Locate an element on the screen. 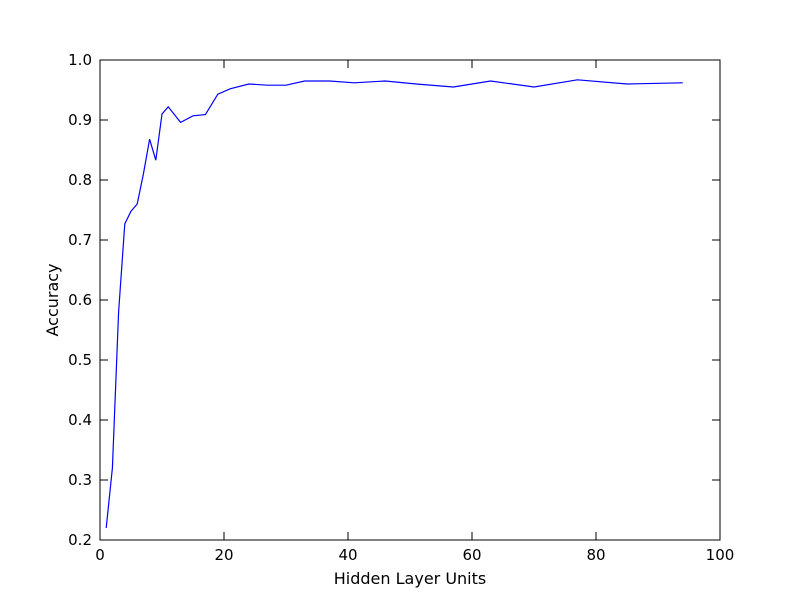 This screenshot has height=600, width=800. y-tick-label: 0.7 is located at coordinates (80, 240).